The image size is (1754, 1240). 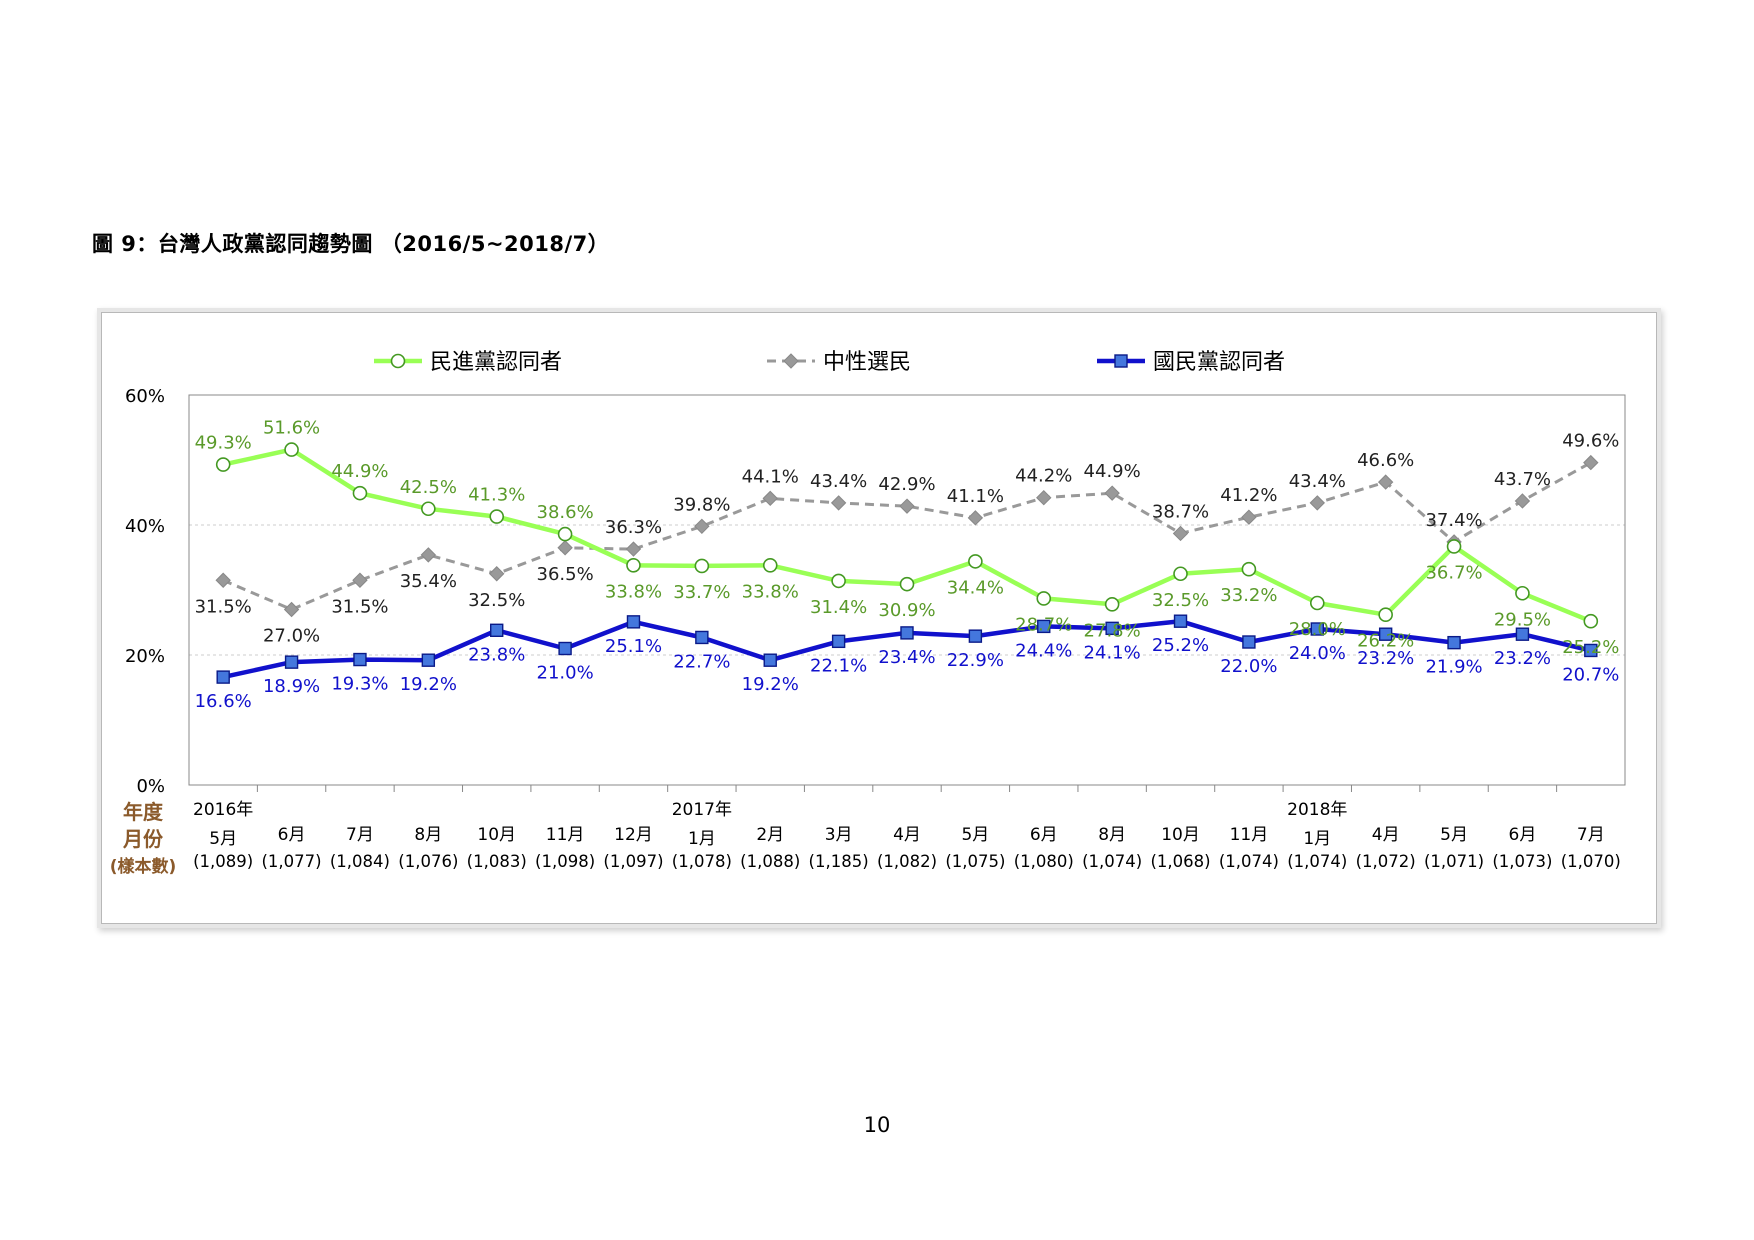 I want to click on data-label-dpp: 44.9%, so click(x=359, y=471).